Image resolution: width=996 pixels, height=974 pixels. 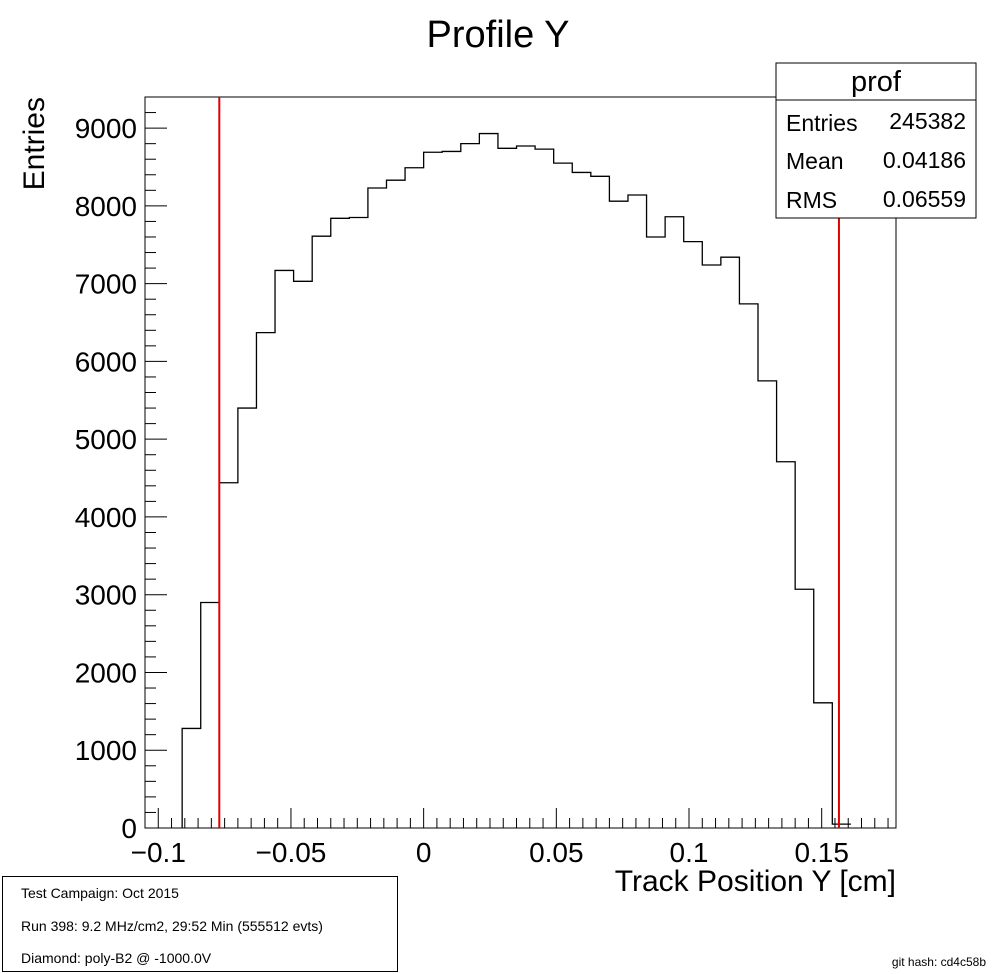 What do you see at coordinates (156, 462) in the screenshot?
I see `y-axis-ticks` at bounding box center [156, 462].